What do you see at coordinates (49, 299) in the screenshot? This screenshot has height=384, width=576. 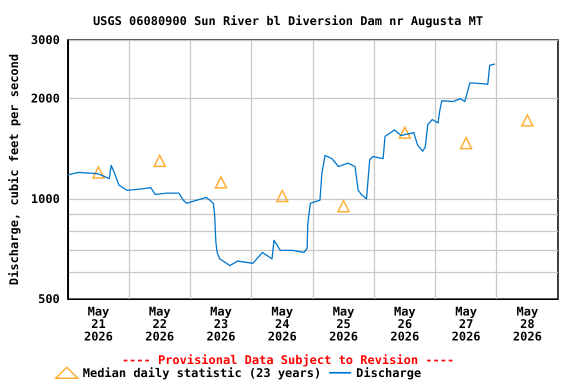 I see `y-tick-label: 500` at bounding box center [49, 299].